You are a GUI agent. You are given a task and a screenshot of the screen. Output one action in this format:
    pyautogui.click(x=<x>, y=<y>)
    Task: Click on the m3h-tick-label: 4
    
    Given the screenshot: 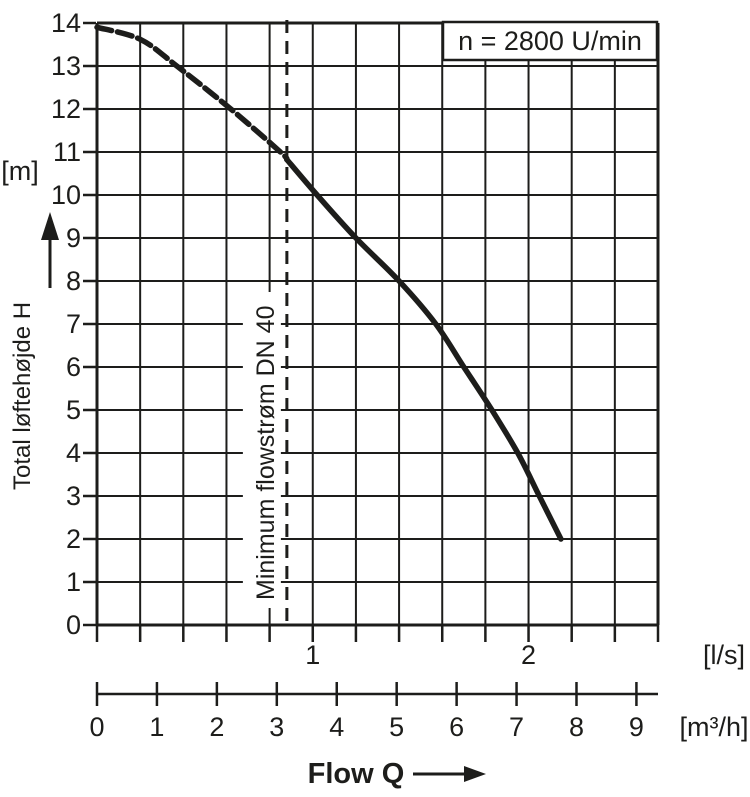 What is the action you would take?
    pyautogui.click(x=336, y=727)
    